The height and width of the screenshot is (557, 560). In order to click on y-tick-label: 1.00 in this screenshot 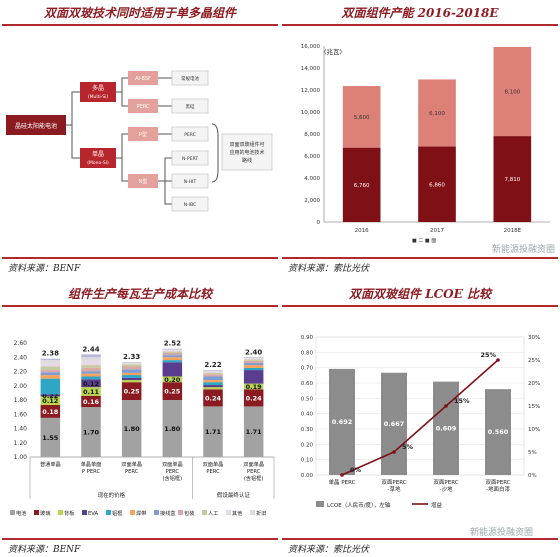, I will do `click(21, 457)`.